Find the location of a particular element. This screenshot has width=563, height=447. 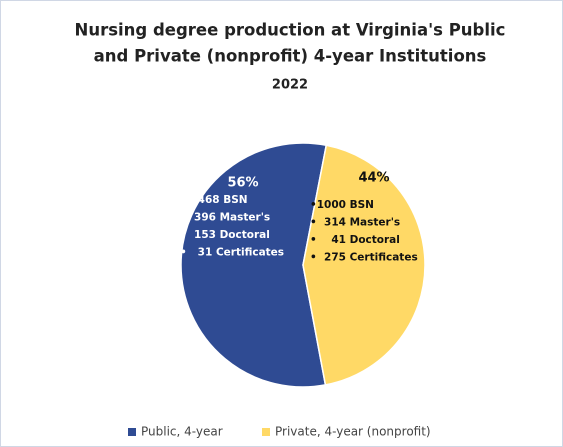

slice-note: • 396 Master's is located at coordinates (225, 218).